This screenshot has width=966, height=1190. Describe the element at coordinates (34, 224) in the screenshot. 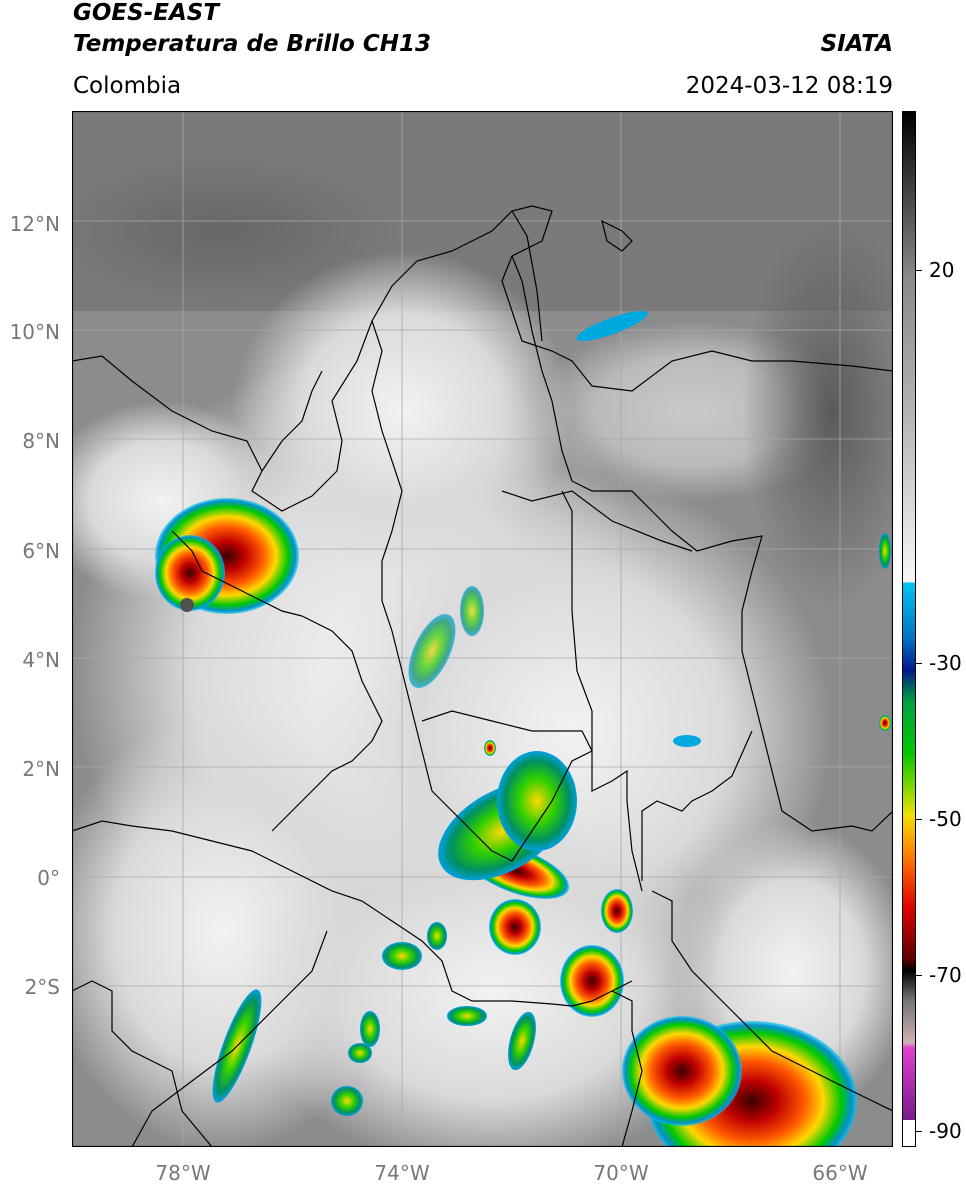

I see `lat-label-12n: 12°N` at that location.